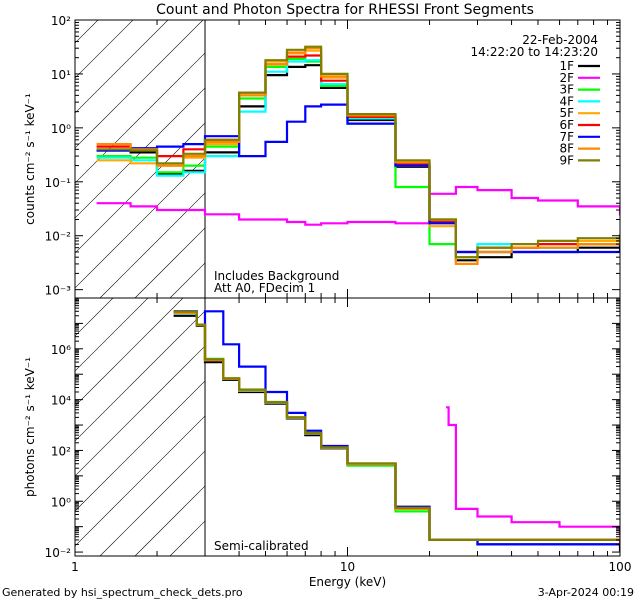  I want to click on x-axis-label: Energy (keV), so click(347, 582).